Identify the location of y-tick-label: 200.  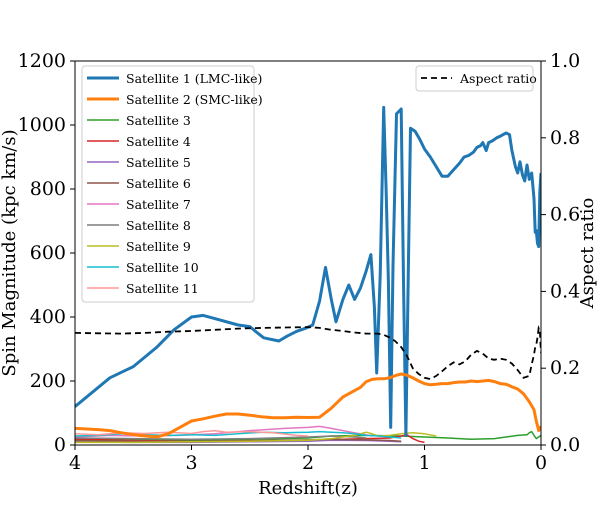
(48, 381).